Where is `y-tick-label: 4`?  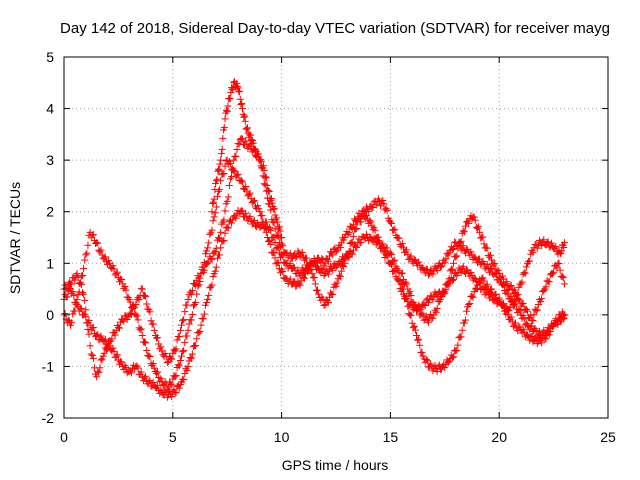
y-tick-label: 4 is located at coordinates (50, 109).